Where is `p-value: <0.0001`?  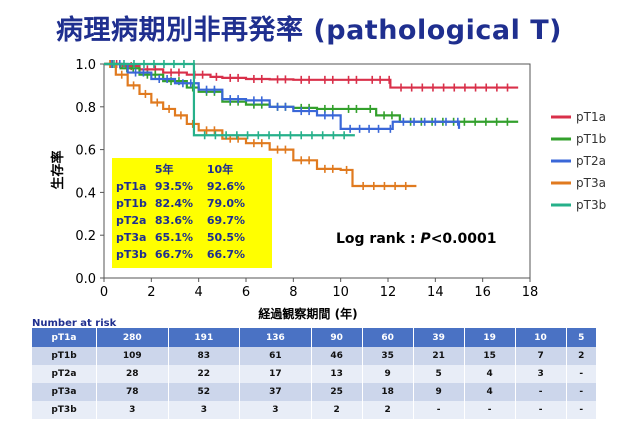
p-value: <0.0001 is located at coordinates (463, 239).